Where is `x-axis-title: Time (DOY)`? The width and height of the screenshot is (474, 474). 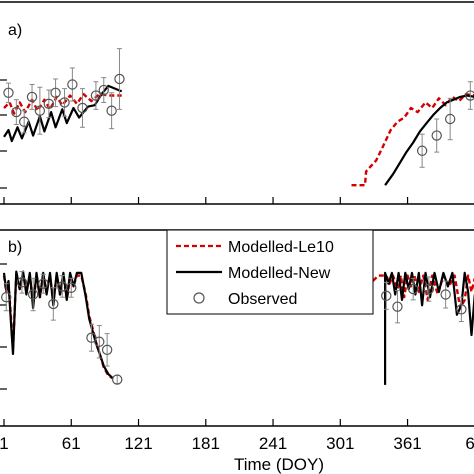 x-axis-title: Time (DOY) is located at coordinates (279, 464).